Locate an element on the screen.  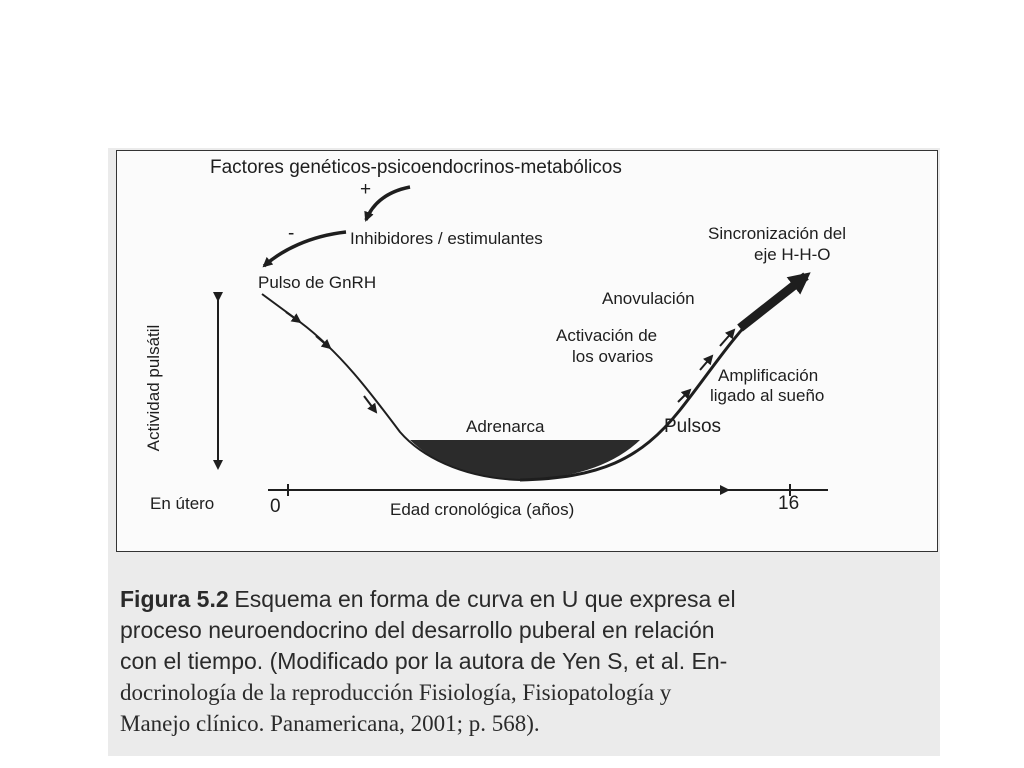
synchronization-big-arrow is located at coordinates (774, 302).